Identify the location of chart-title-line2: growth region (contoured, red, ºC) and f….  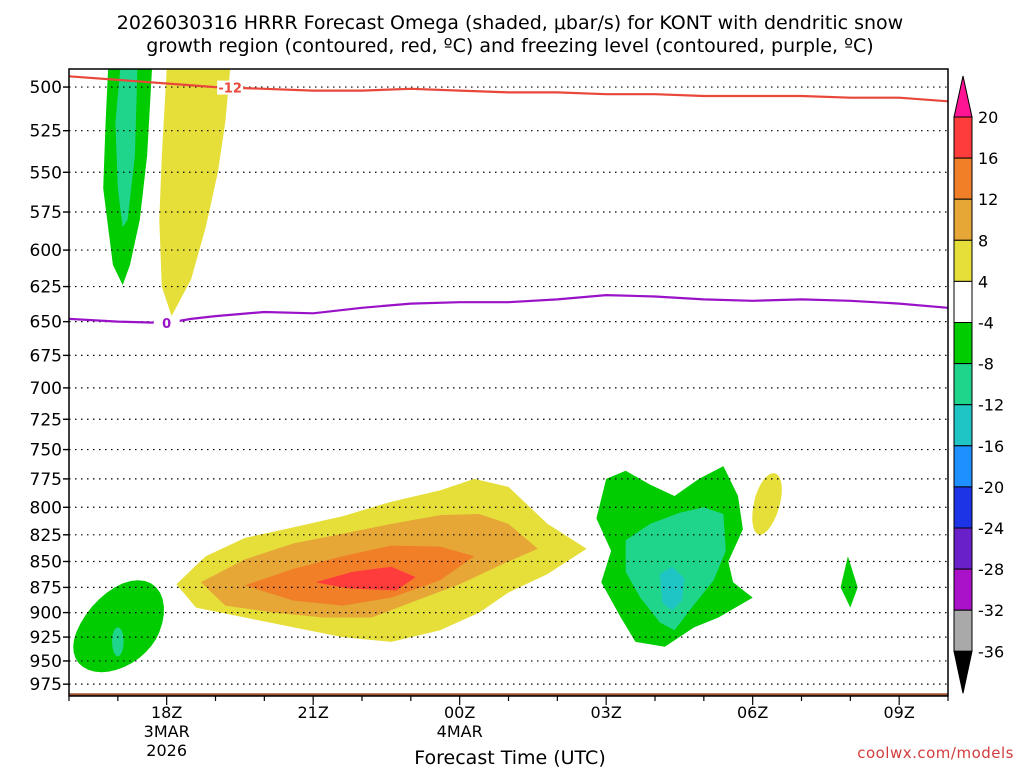
(509, 46).